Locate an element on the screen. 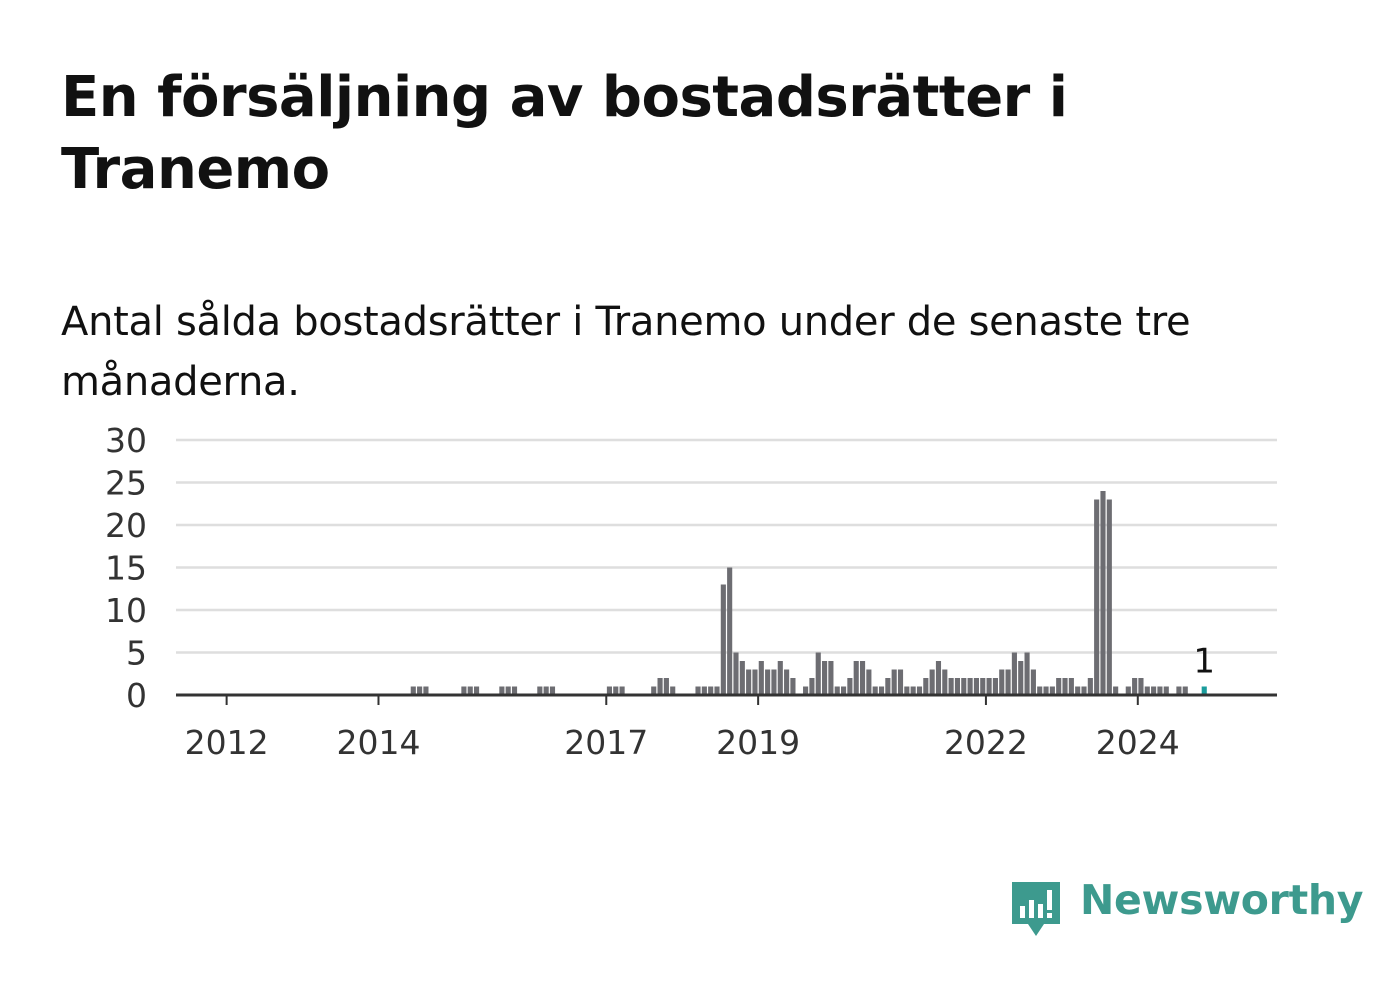 This screenshot has width=1382, height=999. data-label: 1 is located at coordinates (1204, 662).